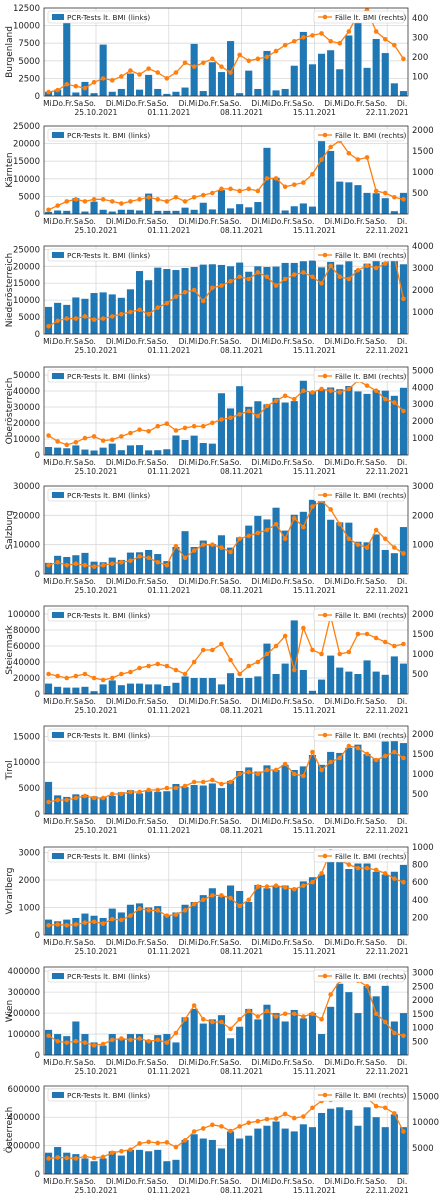 The width and height of the screenshot is (439, 1200). I want to click on y-tick-right: 1000, so click(423, 173).